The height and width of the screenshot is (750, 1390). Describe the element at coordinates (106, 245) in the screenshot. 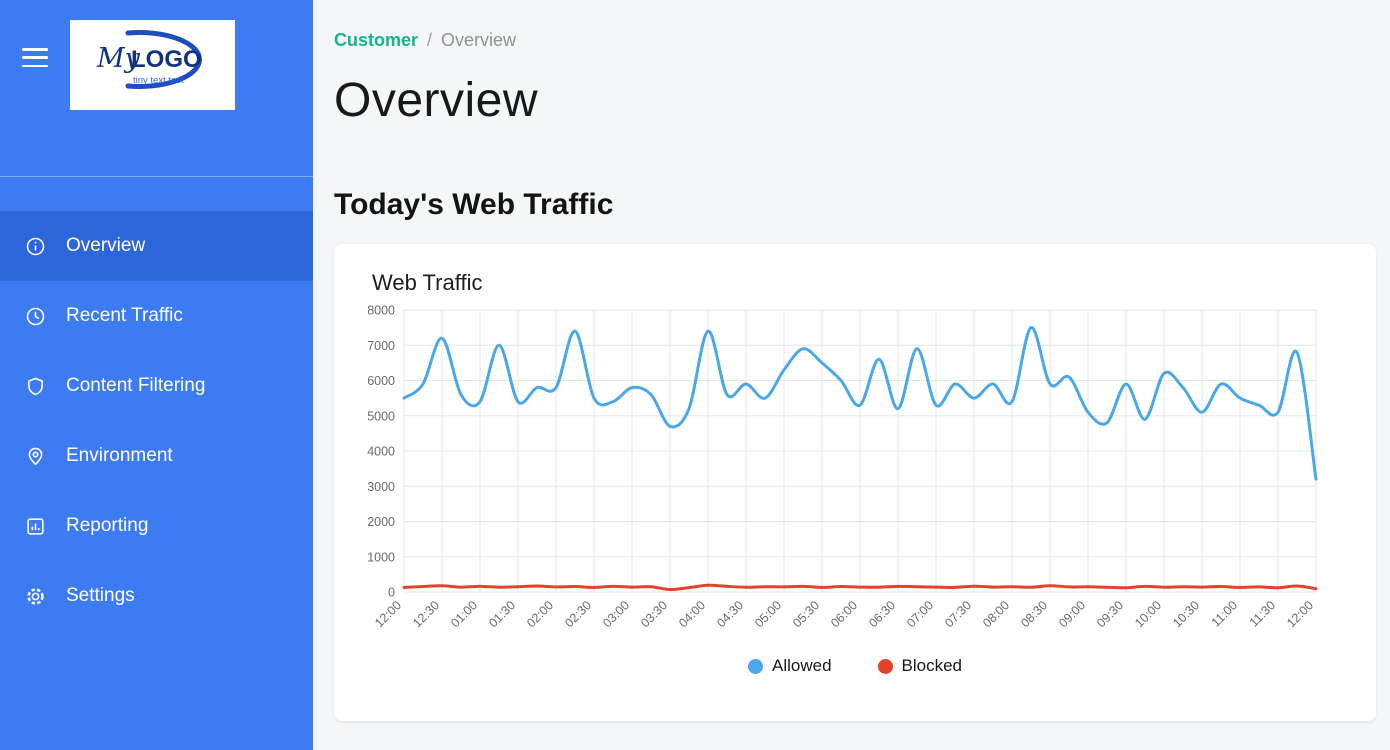

I see `sidebar-item-label: Overview` at that location.